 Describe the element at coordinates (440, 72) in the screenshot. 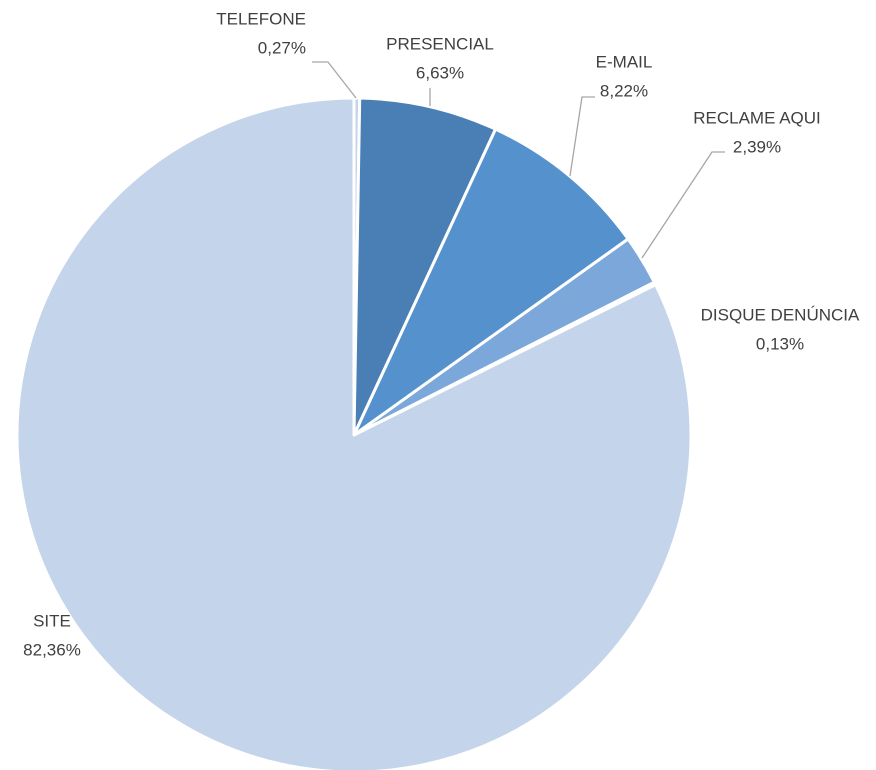

I see `slice-value-label: 6,63%` at that location.